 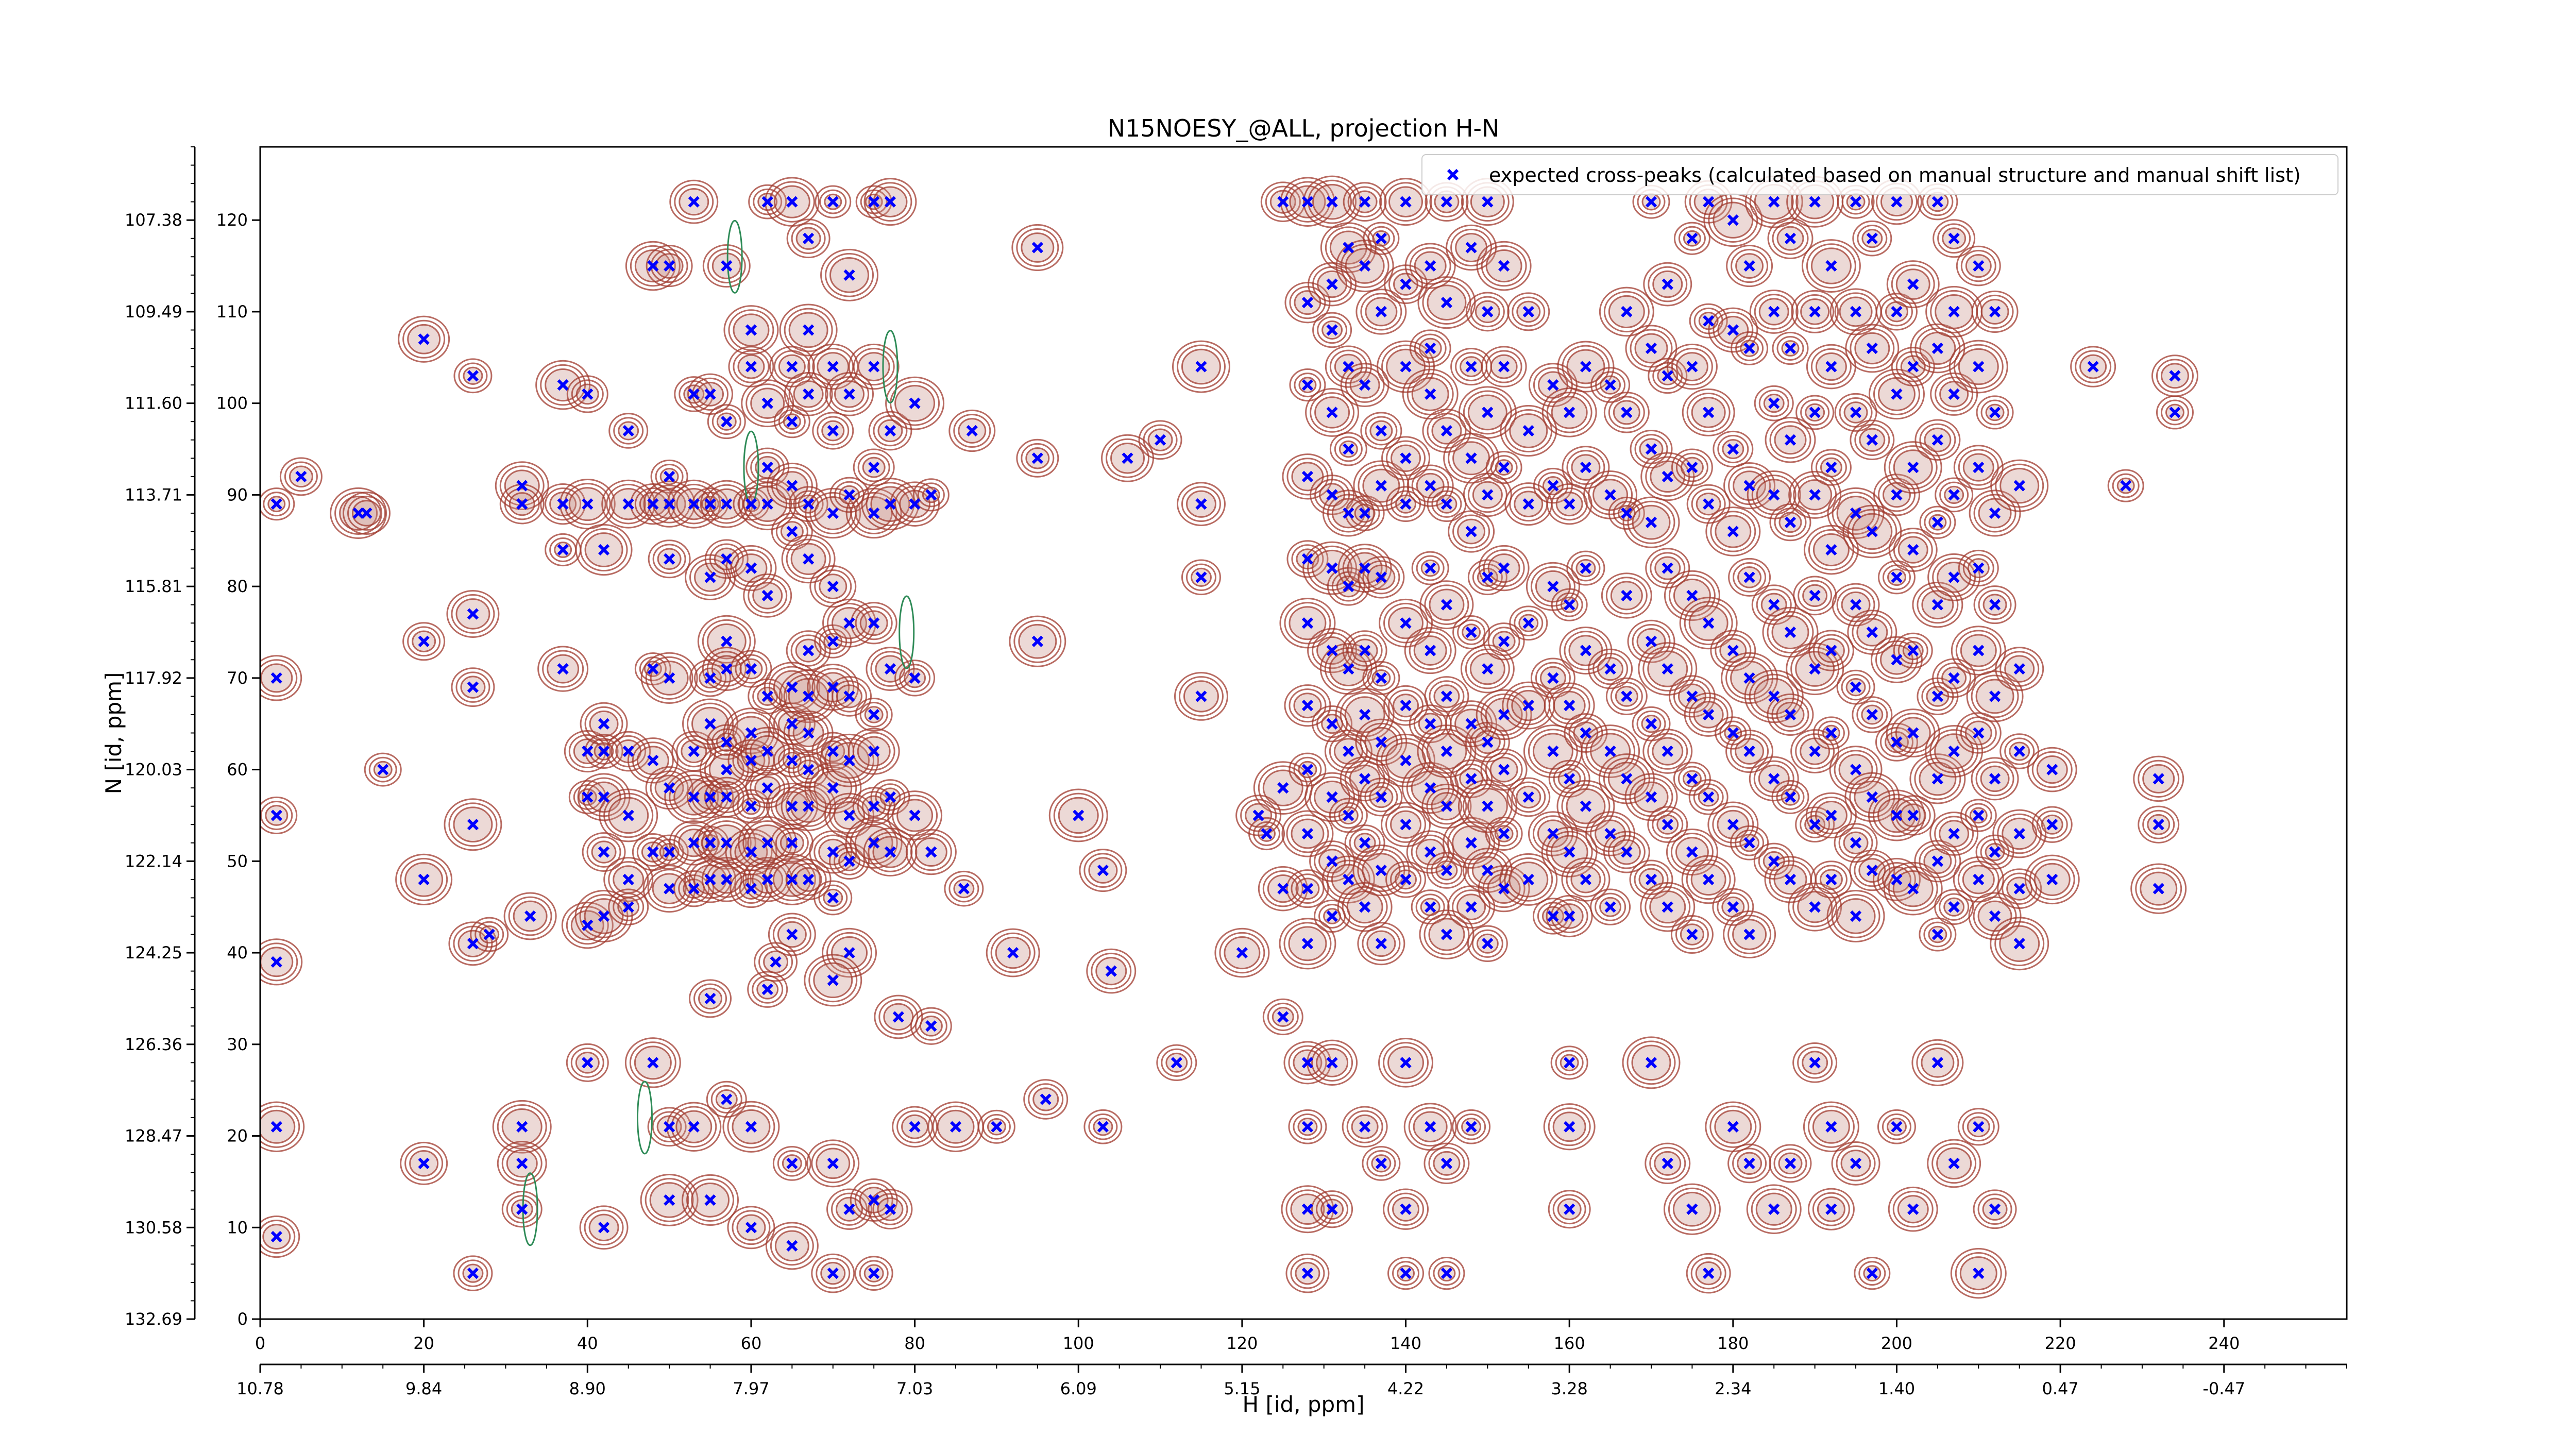 I want to click on x-ppm-tick-label: 6.09, so click(x=1078, y=1388).